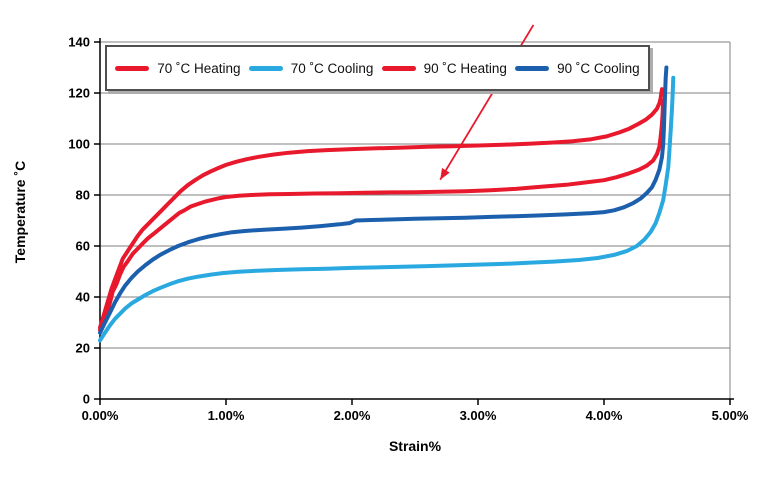  Describe the element at coordinates (86, 399) in the screenshot. I see `y-tick-label: 0` at that location.